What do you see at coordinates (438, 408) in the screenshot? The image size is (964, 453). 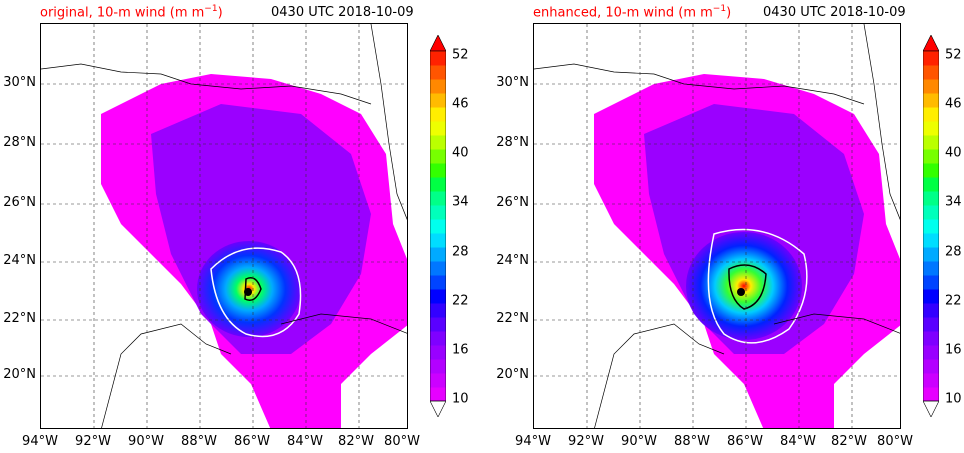 I see `colorbar-min-arrow` at bounding box center [438, 408].